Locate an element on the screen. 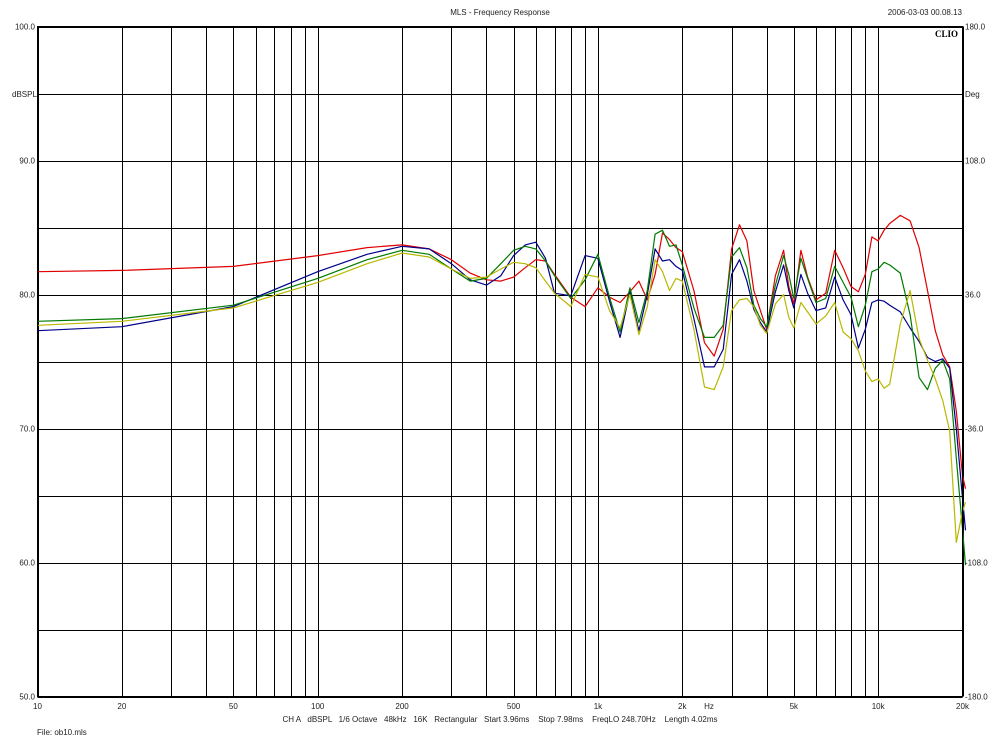 This screenshot has height=748, width=1000. y-tick-label-left: 60.0 is located at coordinates (27, 563).